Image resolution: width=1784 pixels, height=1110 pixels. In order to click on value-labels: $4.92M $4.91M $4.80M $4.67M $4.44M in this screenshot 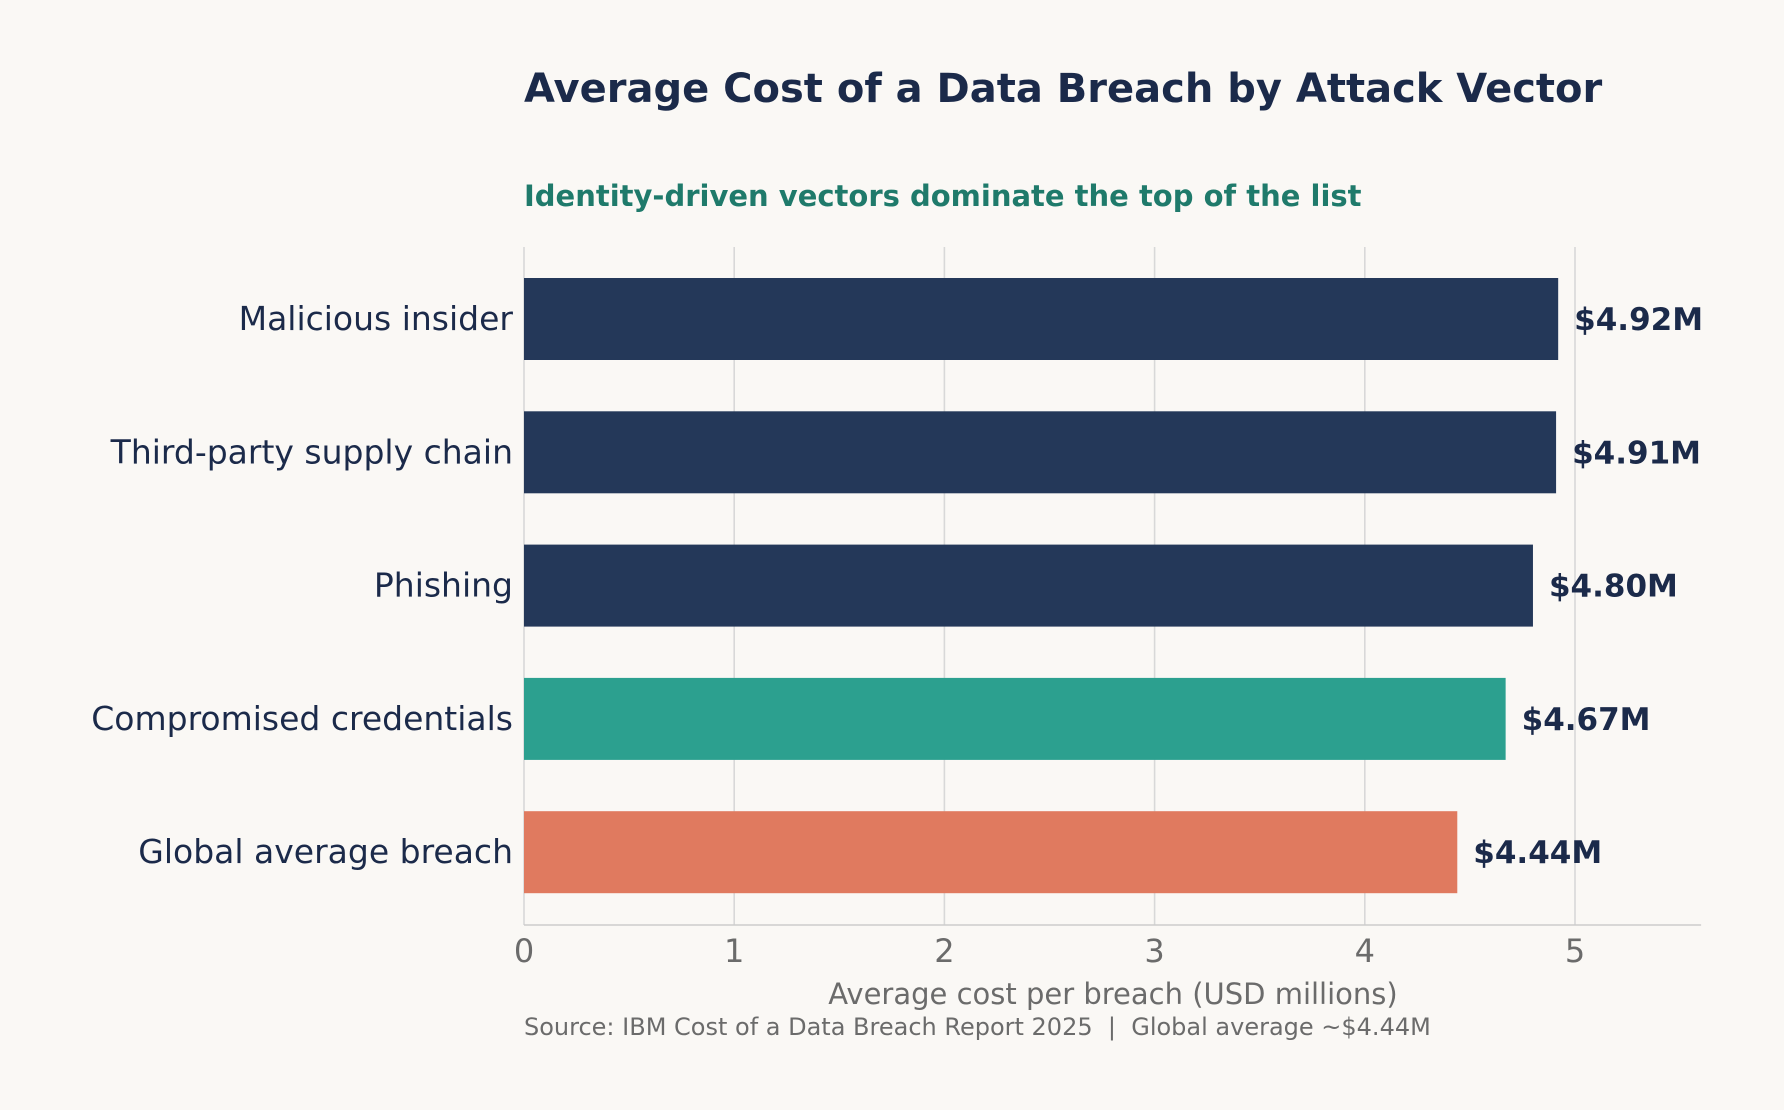, I will do `click(1588, 586)`.